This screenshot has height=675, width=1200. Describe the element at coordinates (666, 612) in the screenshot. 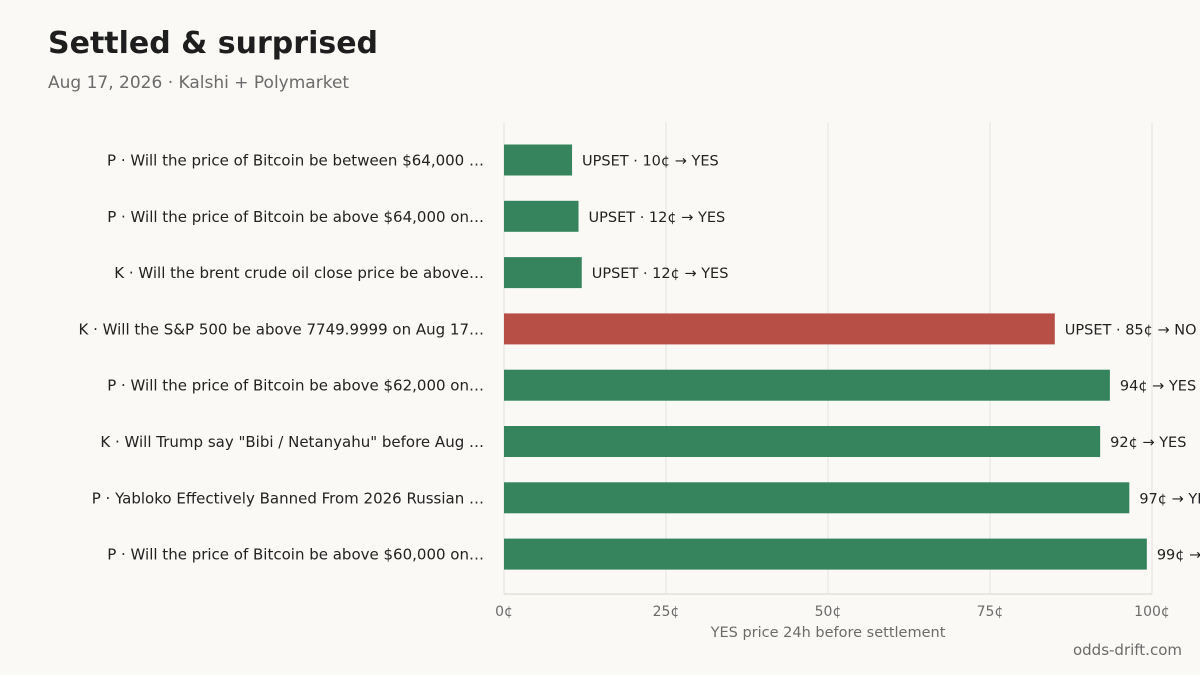

I see `x-tick-label: 25¢` at that location.